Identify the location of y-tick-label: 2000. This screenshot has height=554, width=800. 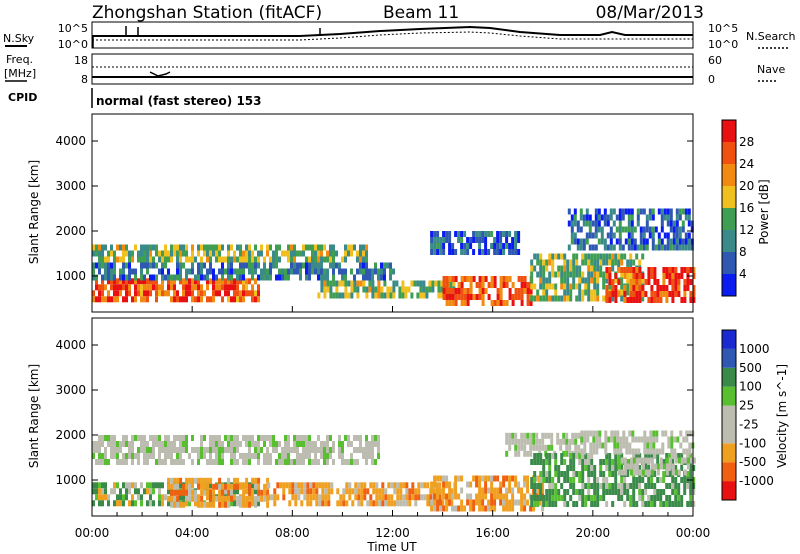
(70, 231).